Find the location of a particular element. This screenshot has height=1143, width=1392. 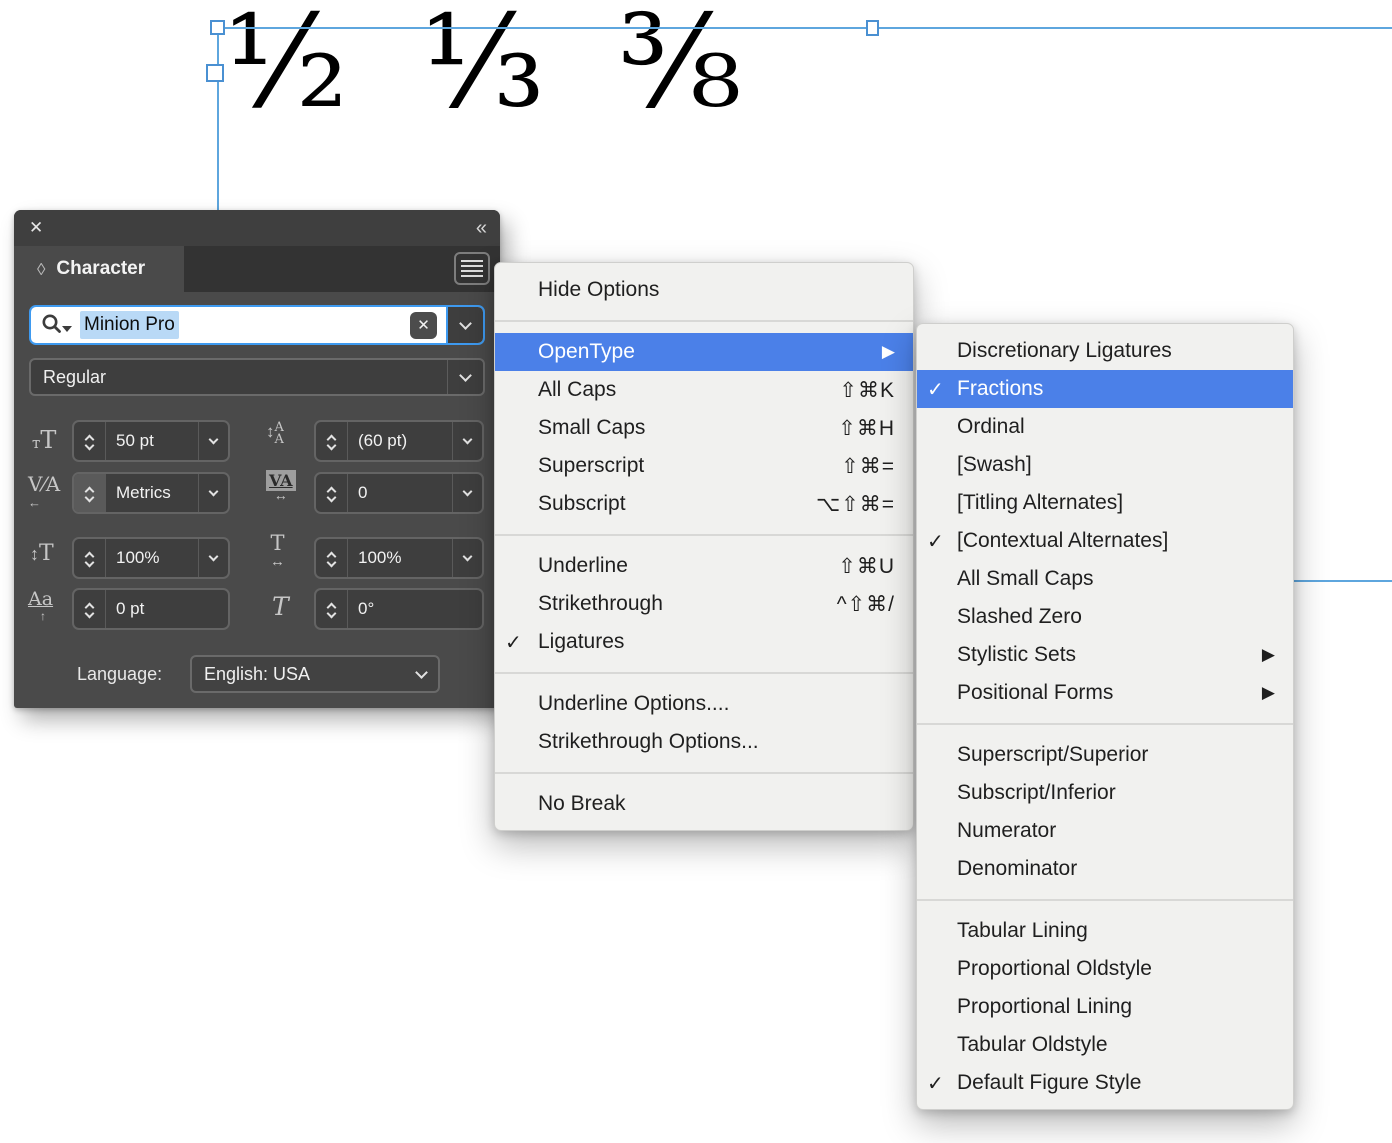

collapse-panel-icon: « is located at coordinates (481, 227).